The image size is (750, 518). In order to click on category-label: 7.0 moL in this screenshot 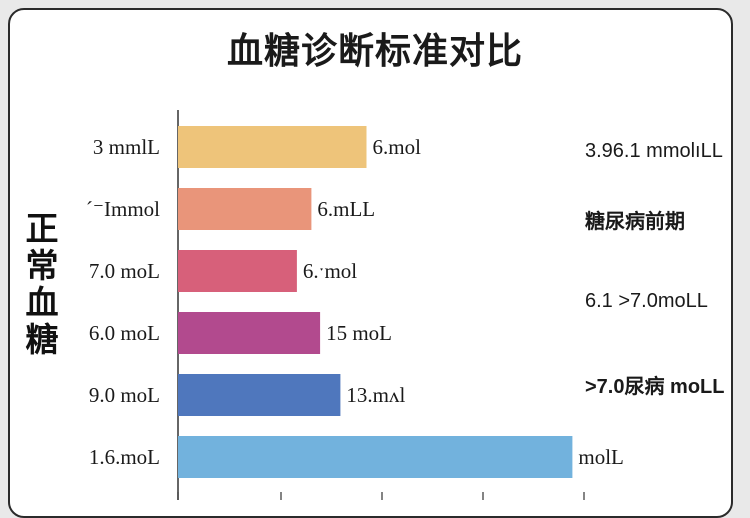, I will do `click(124, 271)`.